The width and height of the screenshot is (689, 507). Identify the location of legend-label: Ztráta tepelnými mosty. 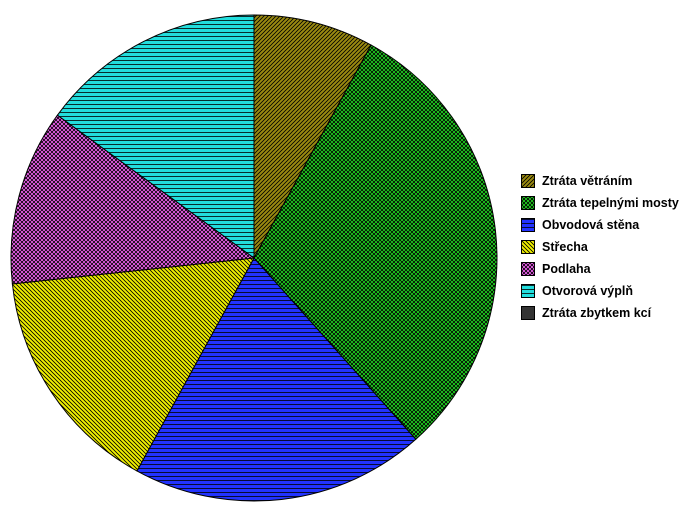
(610, 203).